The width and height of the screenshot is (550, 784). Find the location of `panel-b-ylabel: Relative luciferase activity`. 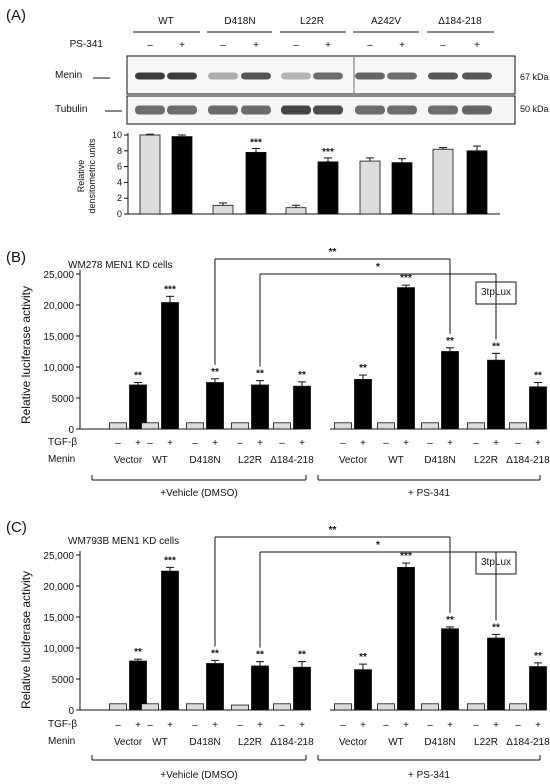

panel-b-ylabel: Relative luciferase activity is located at coordinates (26, 355).